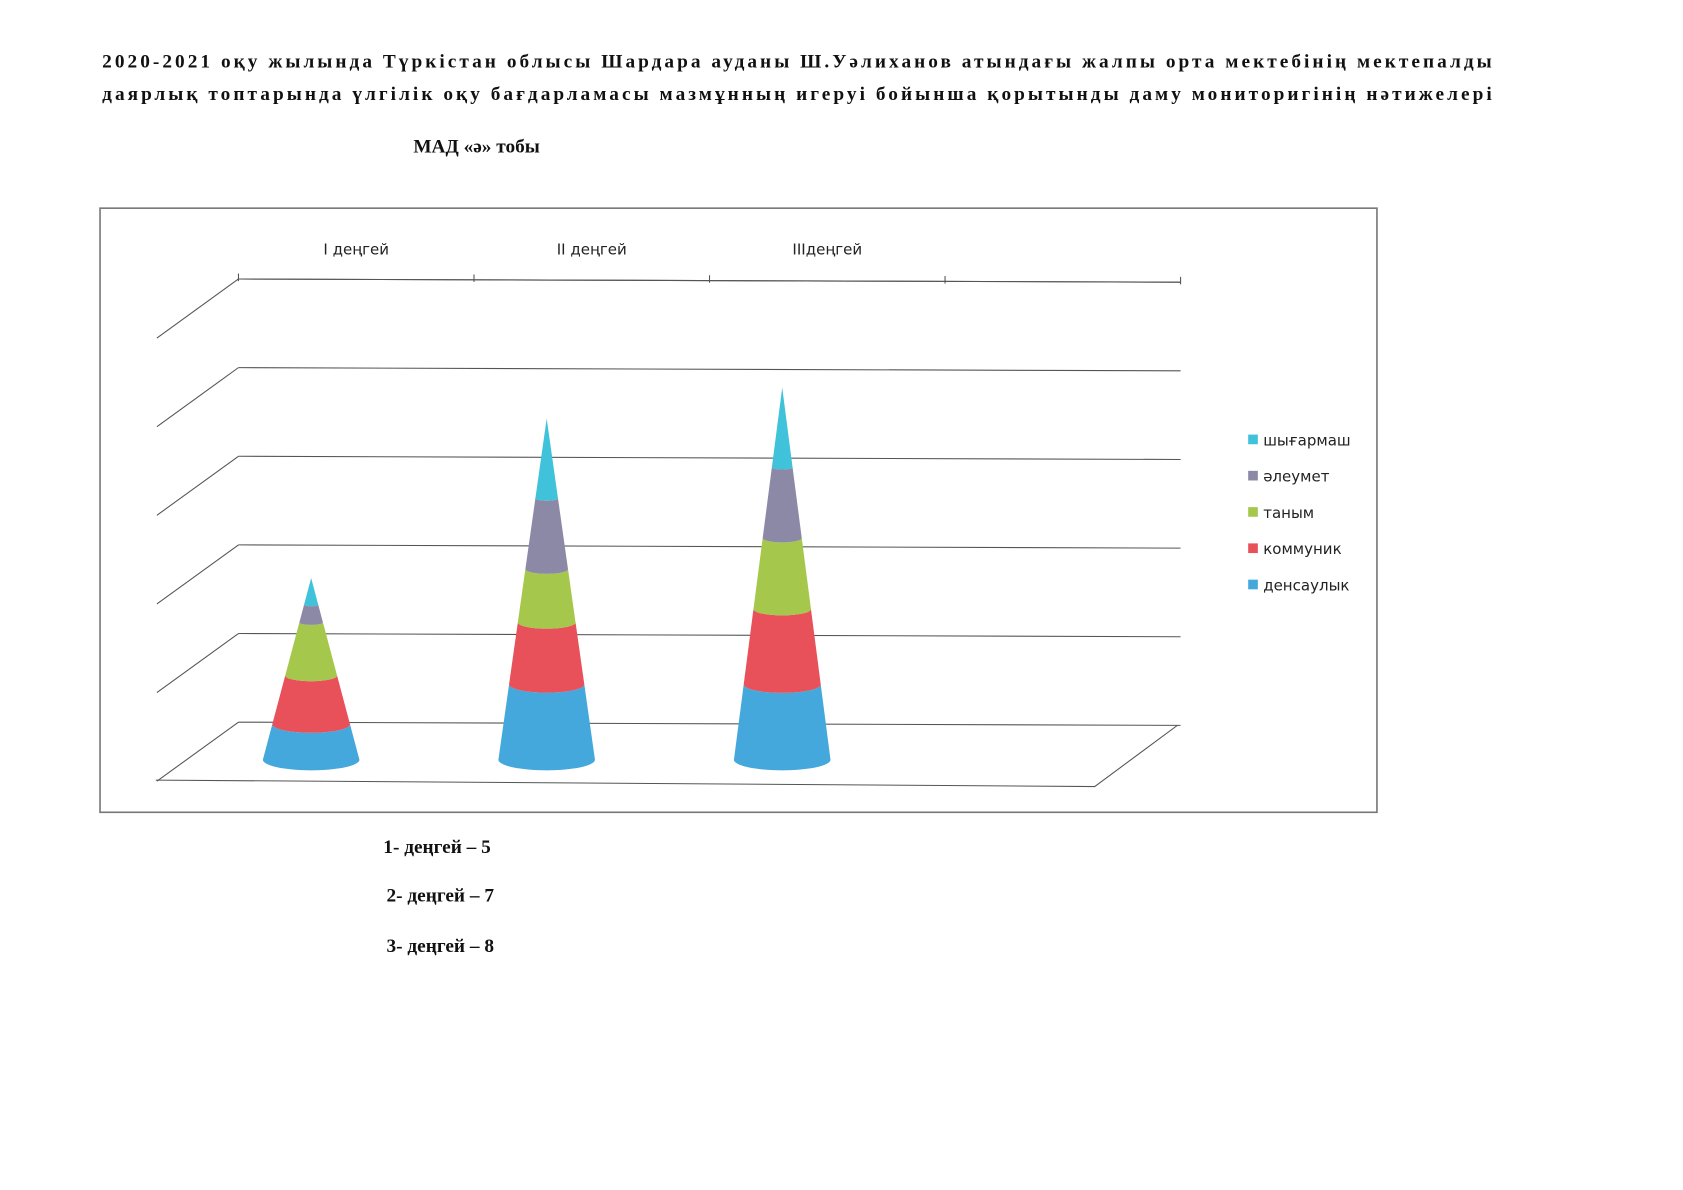 This screenshot has height=1190, width=1683. Describe the element at coordinates (1288, 513) in the screenshot. I see `legend-label: таным` at that location.